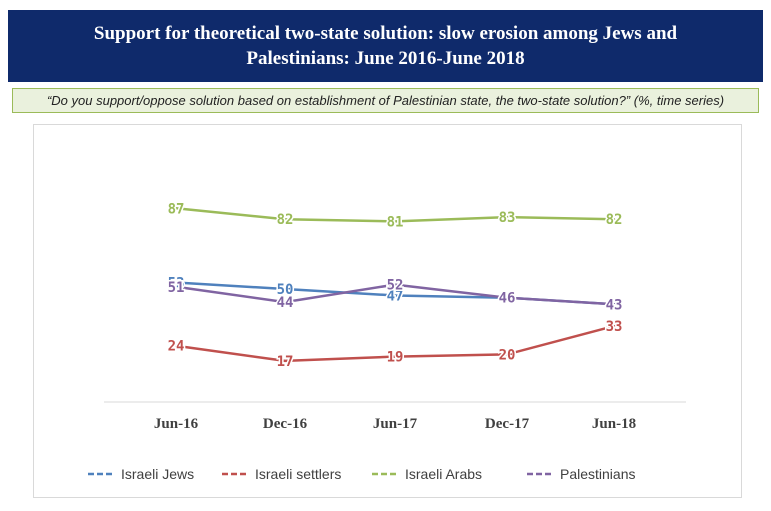  Describe the element at coordinates (395, 286) in the screenshot. I see `data-label-palestinians: 52` at that location.